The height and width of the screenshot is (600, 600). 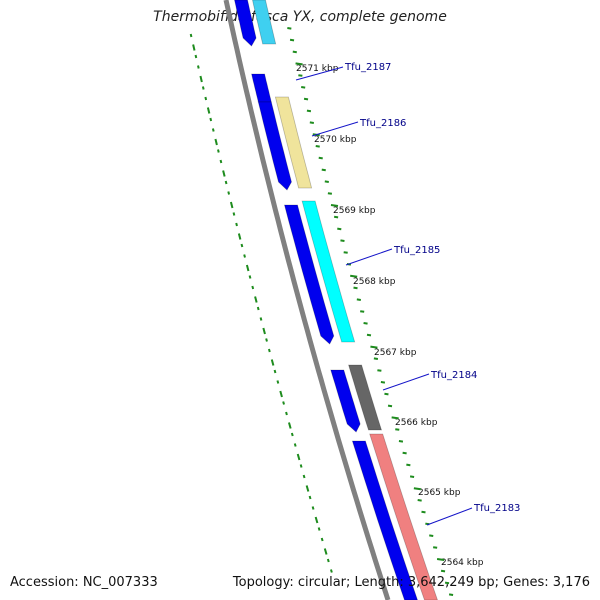 What do you see at coordinates (453, 375) in the screenshot?
I see `gene-label-tfu-2184: Tfu_2184` at bounding box center [453, 375].